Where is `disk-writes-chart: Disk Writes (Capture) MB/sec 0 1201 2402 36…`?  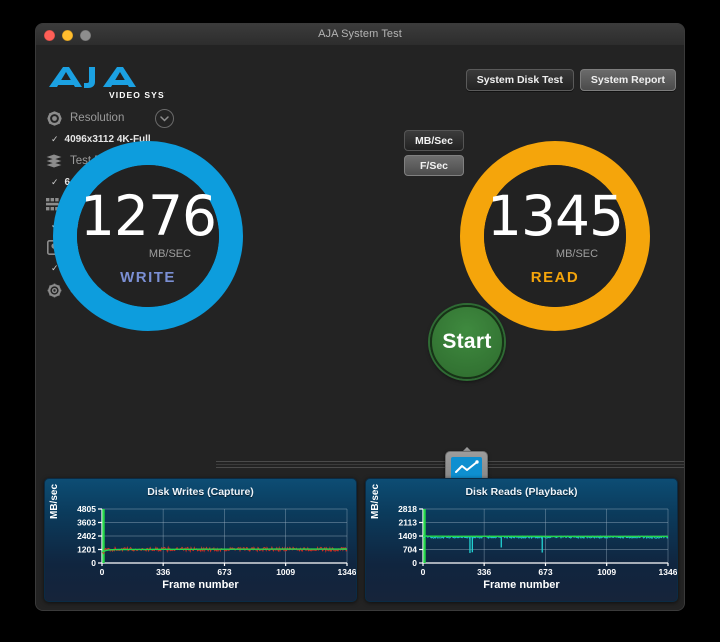 disk-writes-chart: Disk Writes (Capture) MB/sec 0 1201 2402 36… is located at coordinates (200, 540).